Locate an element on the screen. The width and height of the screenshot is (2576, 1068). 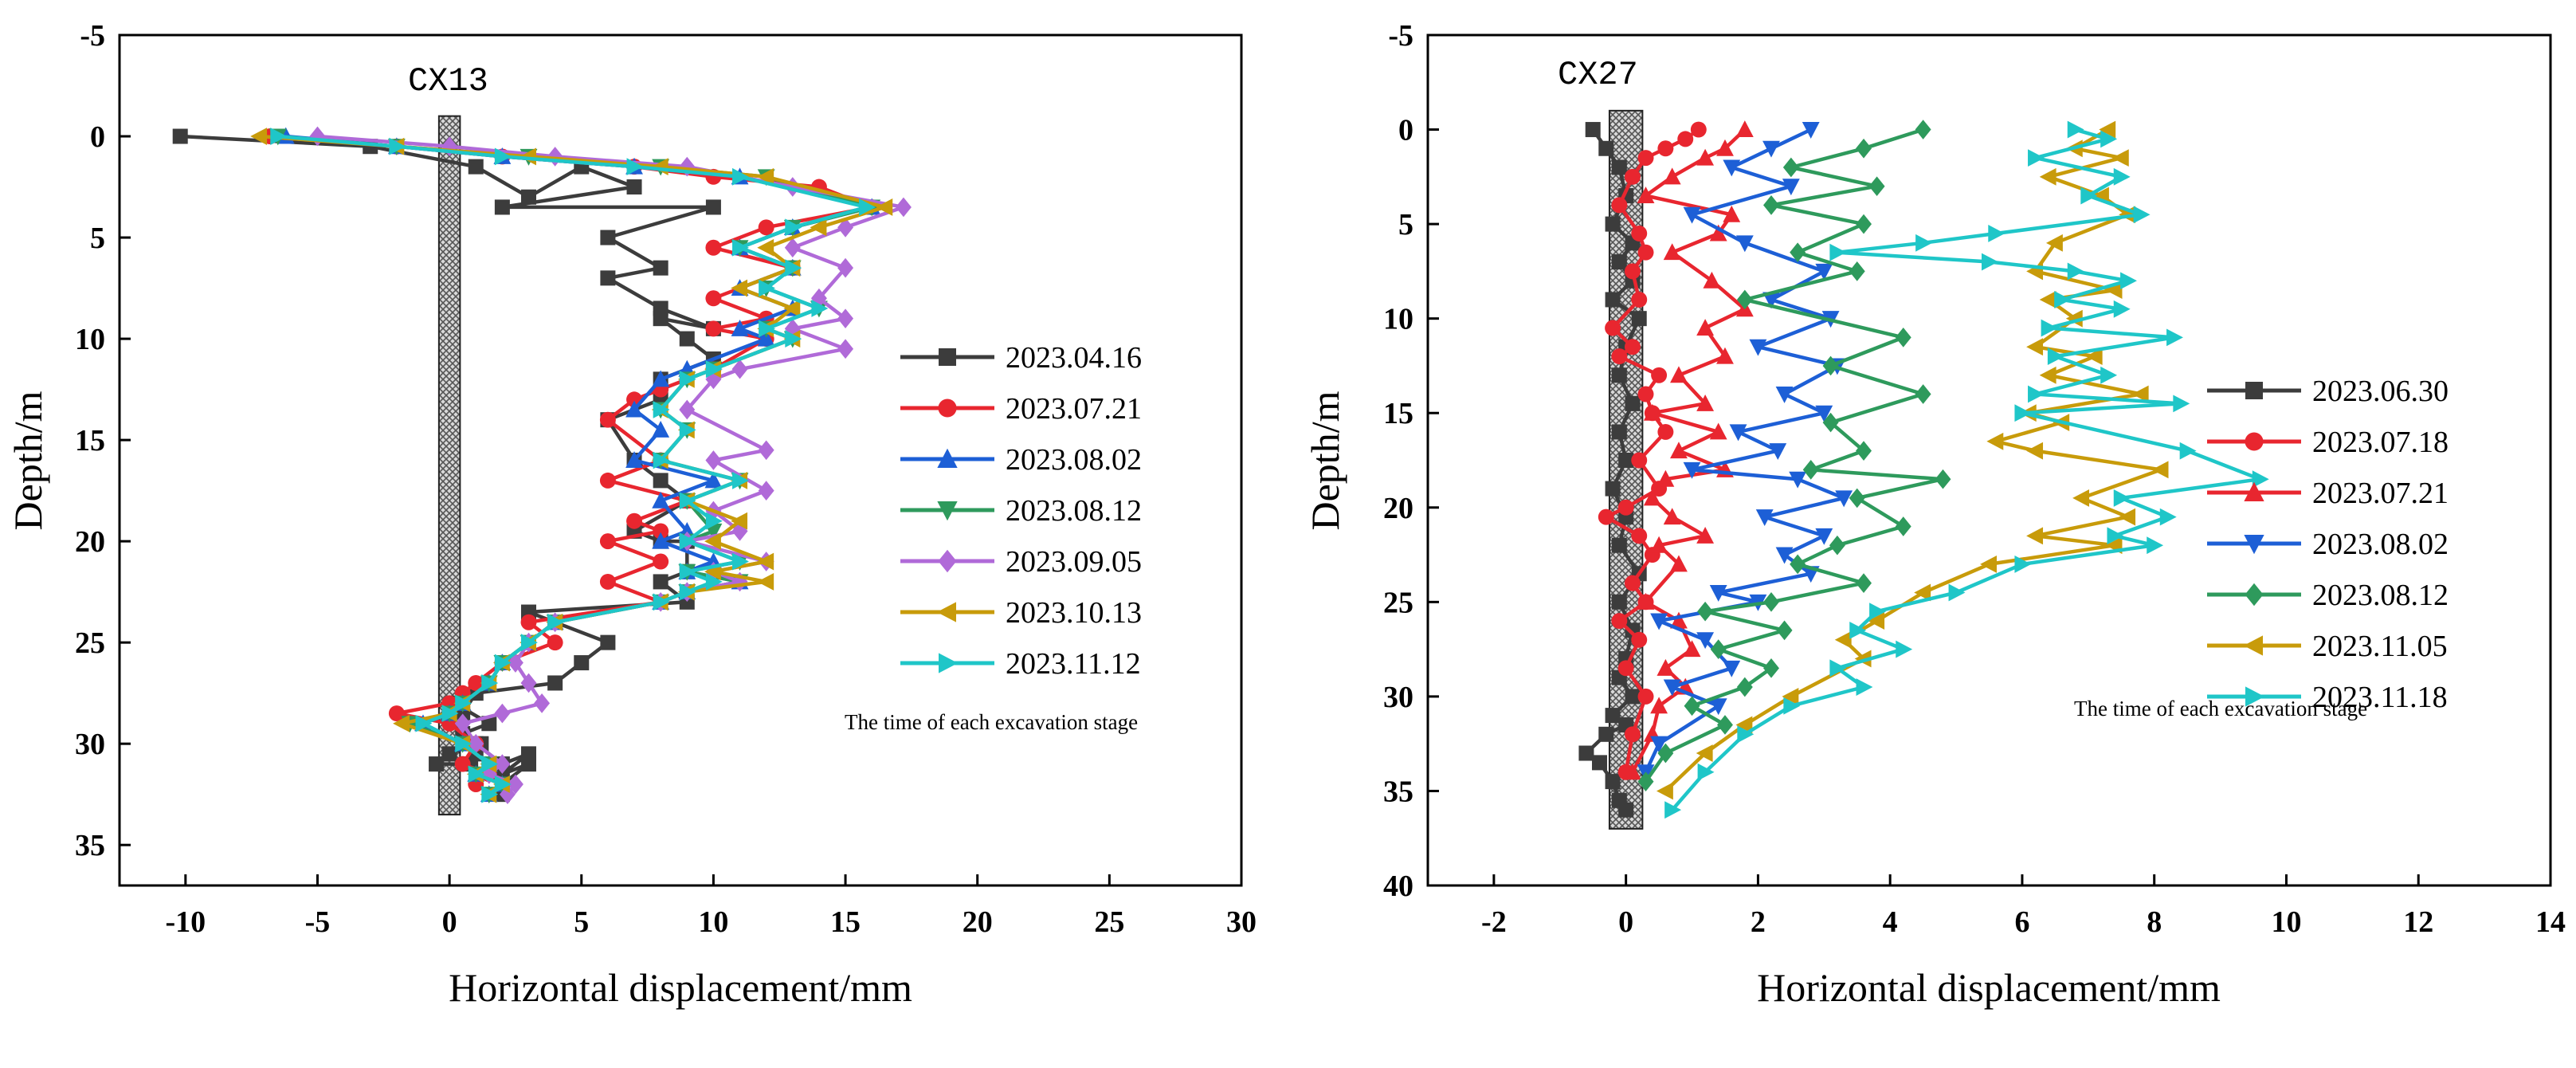
x-tick-label: -2 is located at coordinates (1494, 922).